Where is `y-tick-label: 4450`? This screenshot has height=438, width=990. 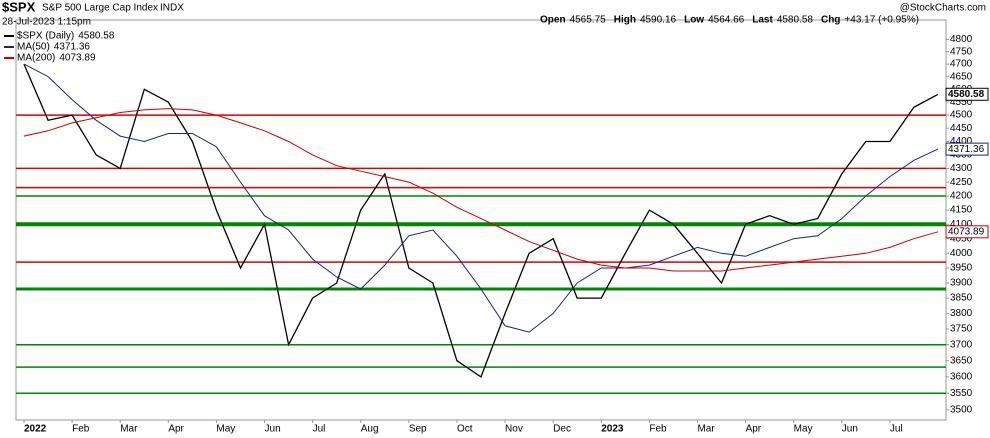 y-tick-label: 4450 is located at coordinates (961, 128).